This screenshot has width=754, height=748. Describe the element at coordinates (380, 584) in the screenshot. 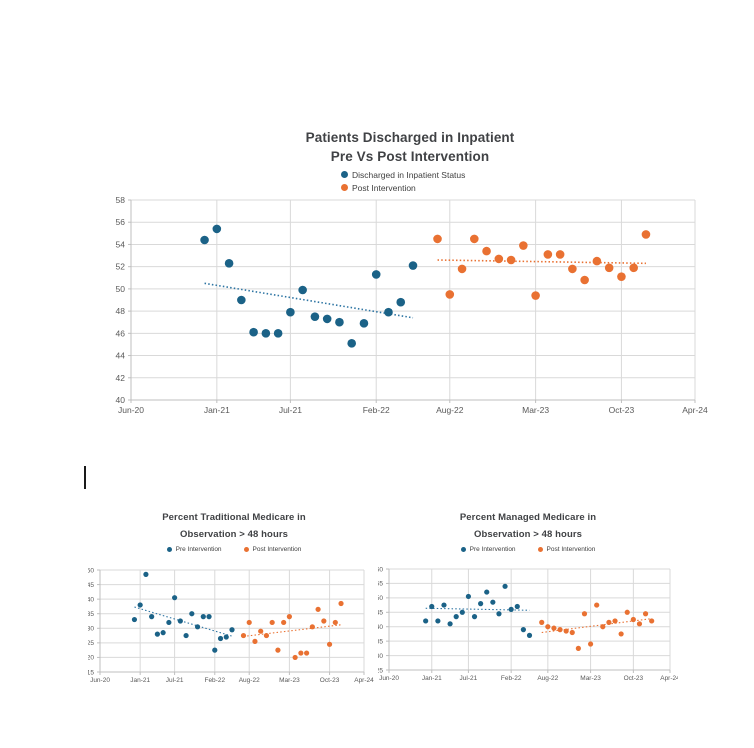

I see `y-tick-label: 55` at that location.